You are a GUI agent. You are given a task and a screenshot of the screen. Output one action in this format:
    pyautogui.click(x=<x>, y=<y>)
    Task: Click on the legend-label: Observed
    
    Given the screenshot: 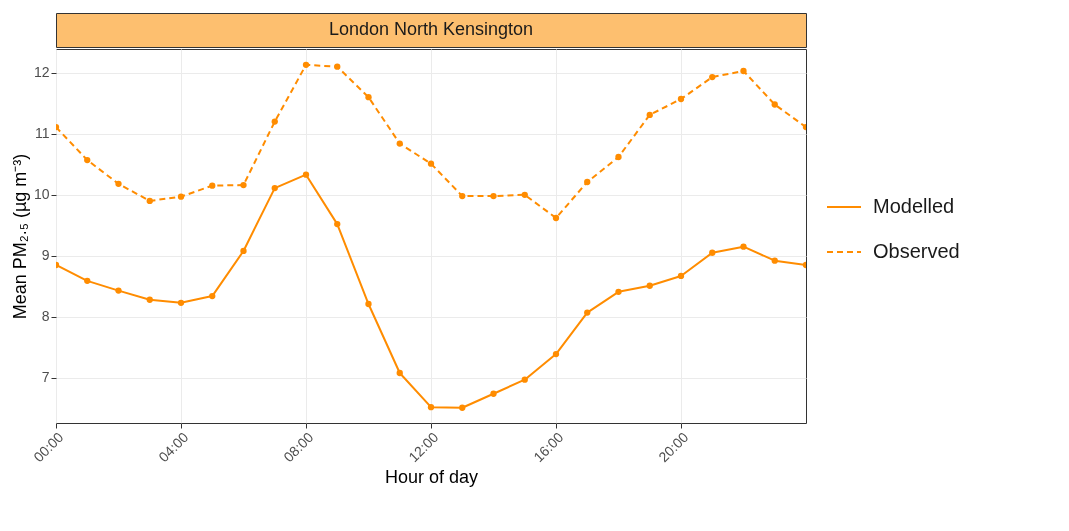 What is the action you would take?
    pyautogui.click(x=916, y=251)
    